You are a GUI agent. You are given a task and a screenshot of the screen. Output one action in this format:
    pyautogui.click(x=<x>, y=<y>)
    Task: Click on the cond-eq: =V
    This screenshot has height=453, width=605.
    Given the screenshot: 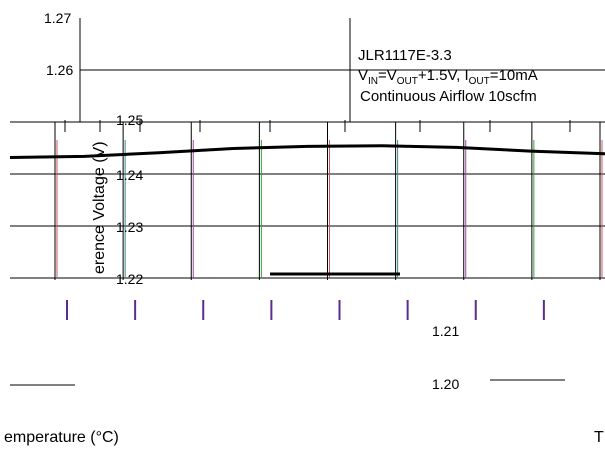 What is the action you would take?
    pyautogui.click(x=387, y=75)
    